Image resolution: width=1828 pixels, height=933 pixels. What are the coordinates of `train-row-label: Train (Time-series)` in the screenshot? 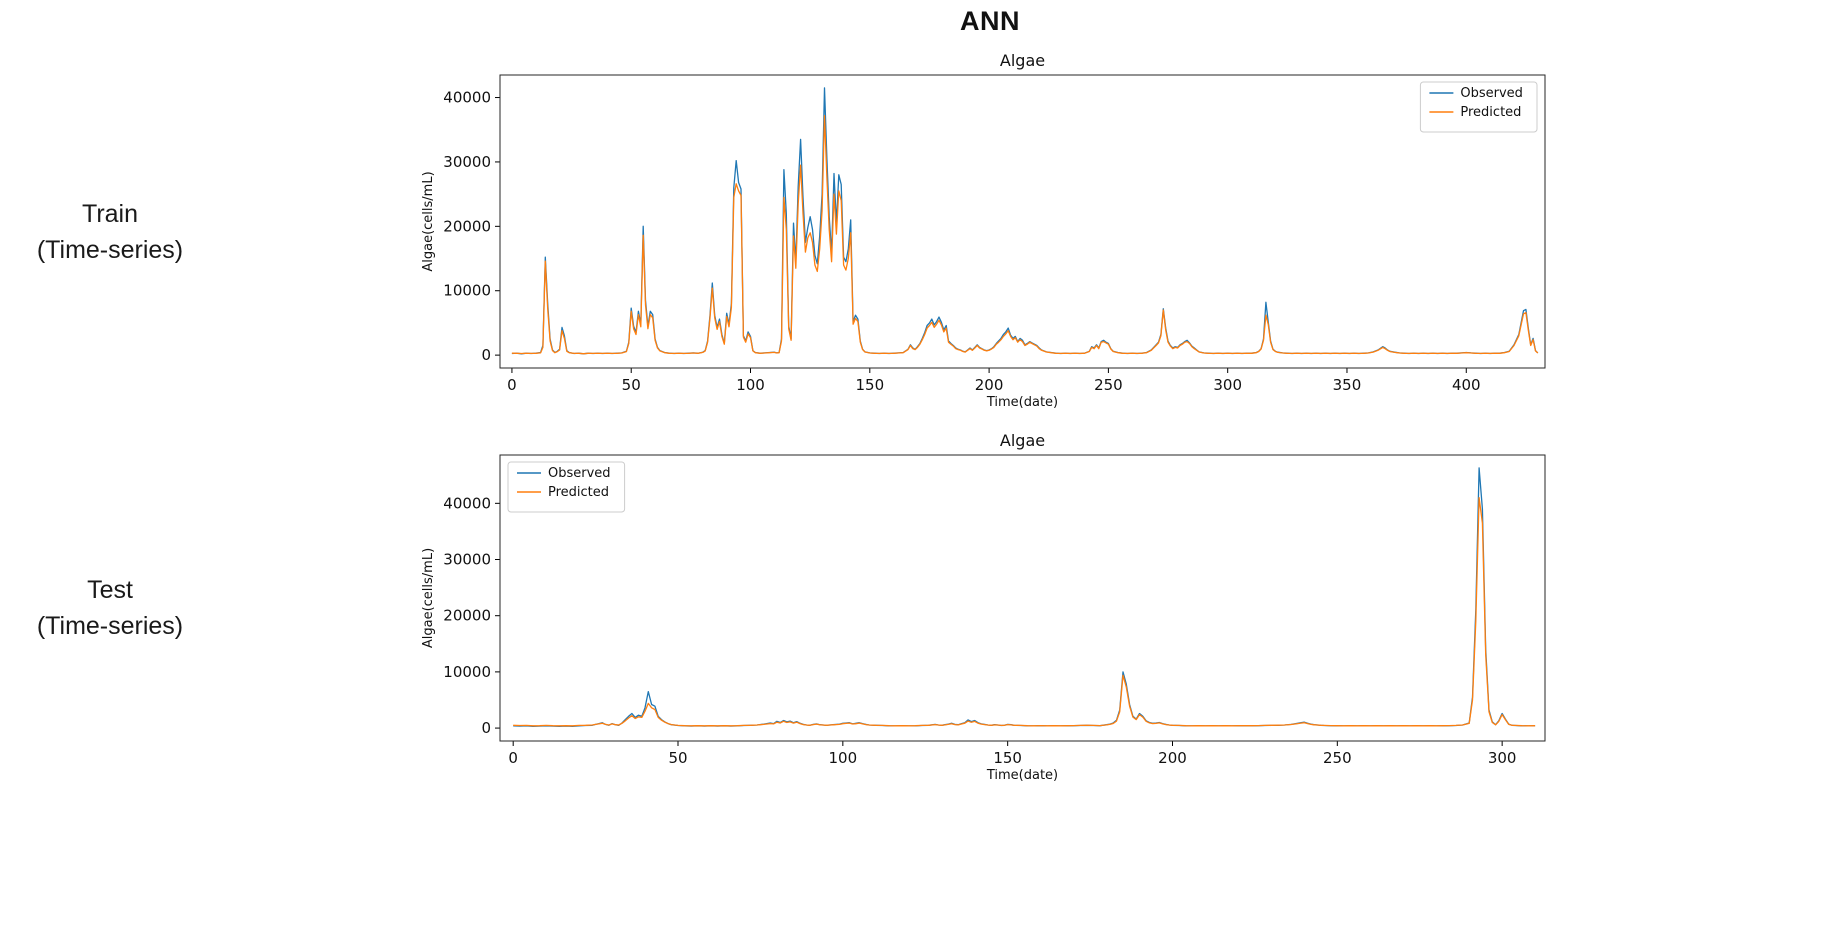 It's located at (110, 232).